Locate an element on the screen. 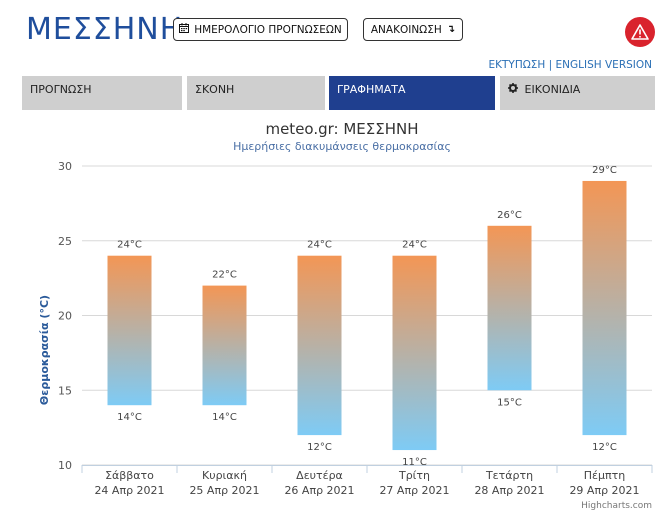 Image resolution: width=665 pixels, height=532 pixels. x-tick-day: Δευτέρα is located at coordinates (319, 475).